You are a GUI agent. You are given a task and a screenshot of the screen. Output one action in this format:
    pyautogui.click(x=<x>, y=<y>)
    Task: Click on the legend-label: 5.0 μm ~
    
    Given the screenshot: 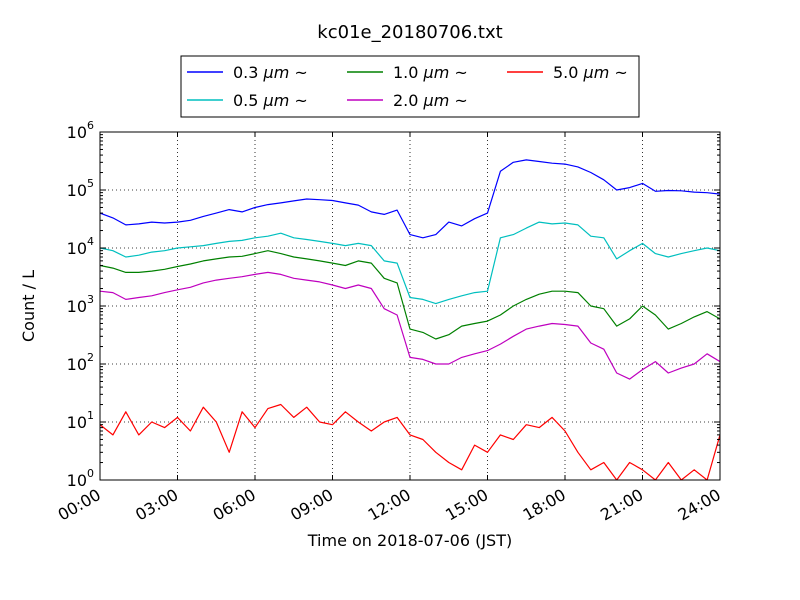 What is the action you would take?
    pyautogui.click(x=590, y=72)
    